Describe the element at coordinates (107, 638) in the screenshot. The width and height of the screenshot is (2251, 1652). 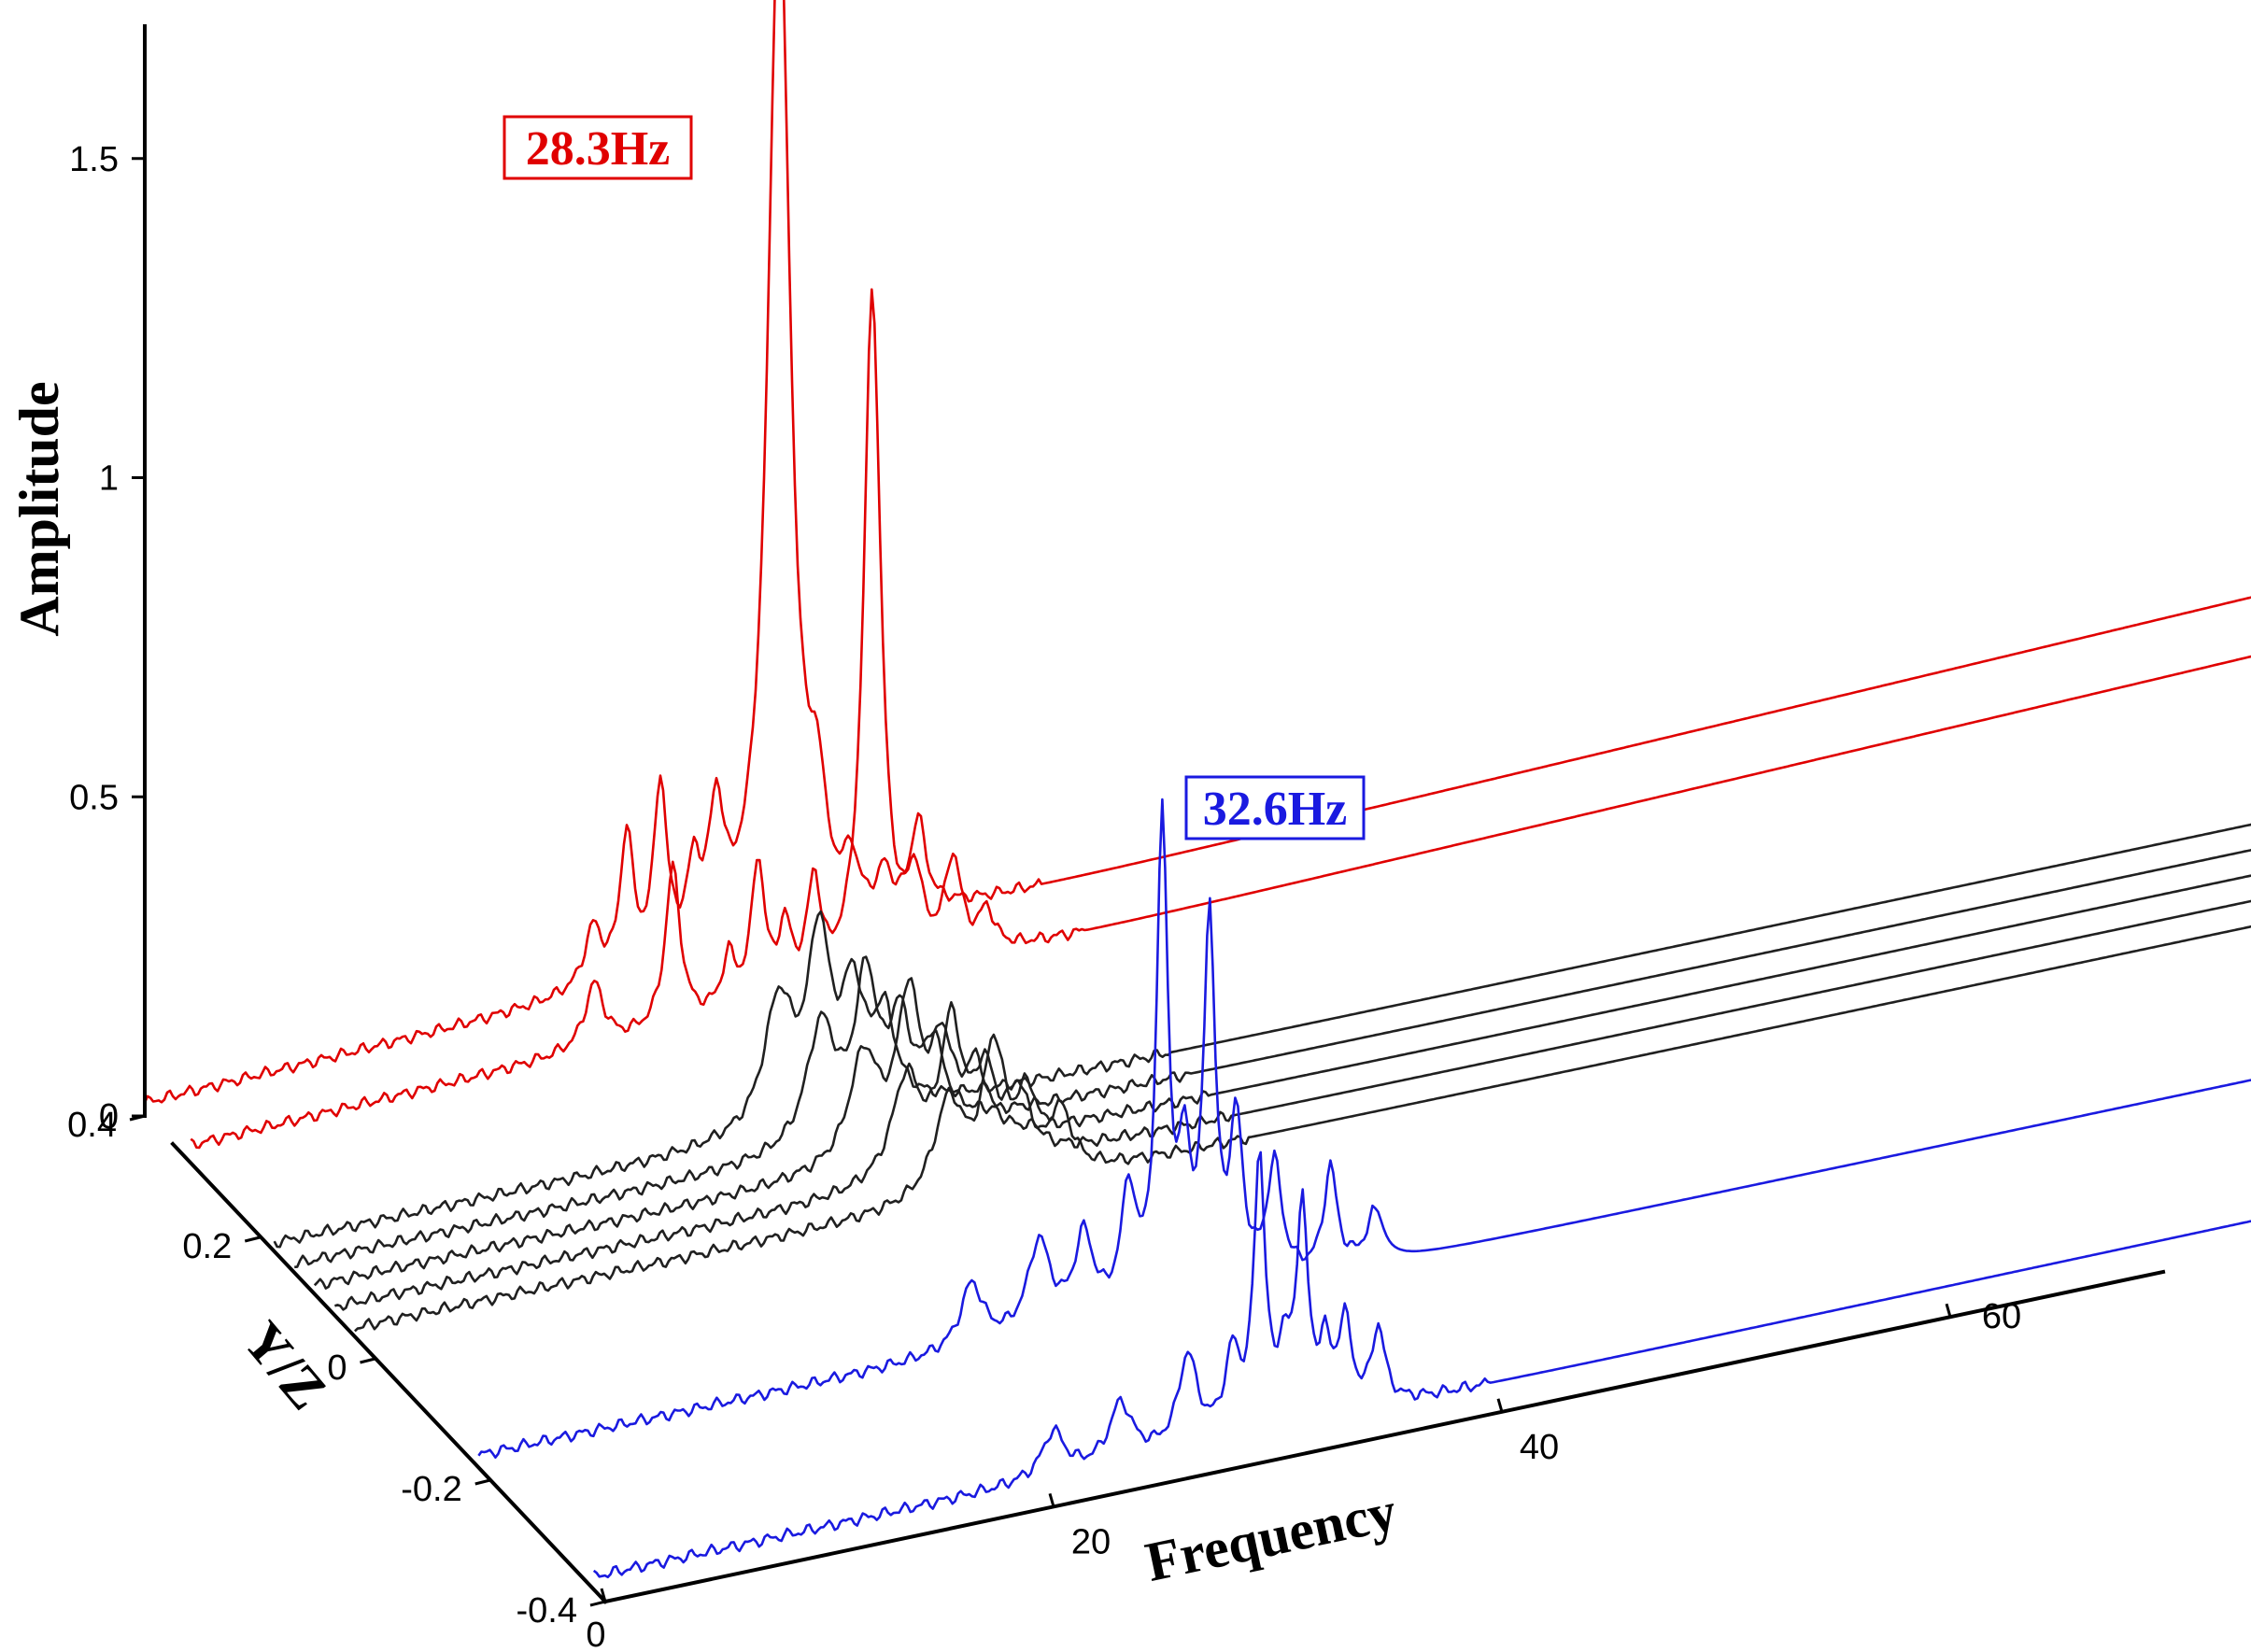
I see `amplitude-ticks: 0 0.5 1 1.5` at that location.